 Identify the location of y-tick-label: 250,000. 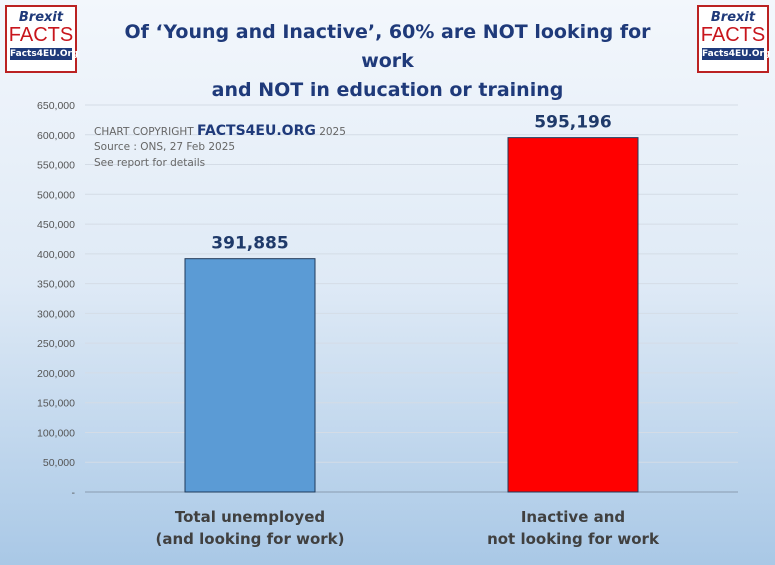
(56, 344).